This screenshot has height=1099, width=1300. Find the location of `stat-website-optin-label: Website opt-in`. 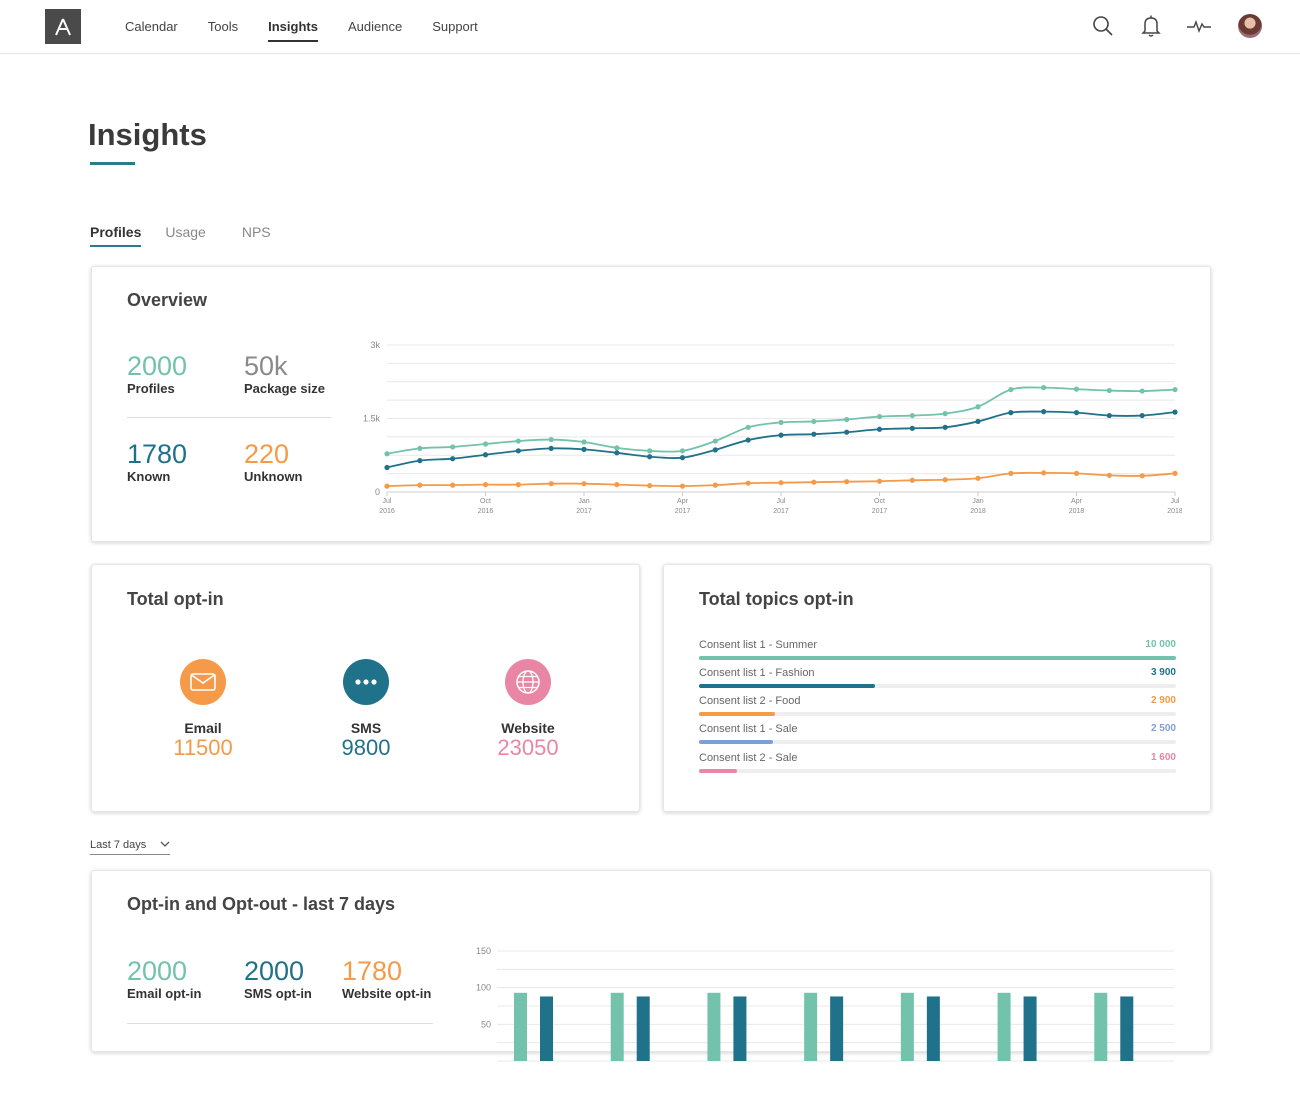

stat-website-optin-label: Website opt-in is located at coordinates (387, 993).